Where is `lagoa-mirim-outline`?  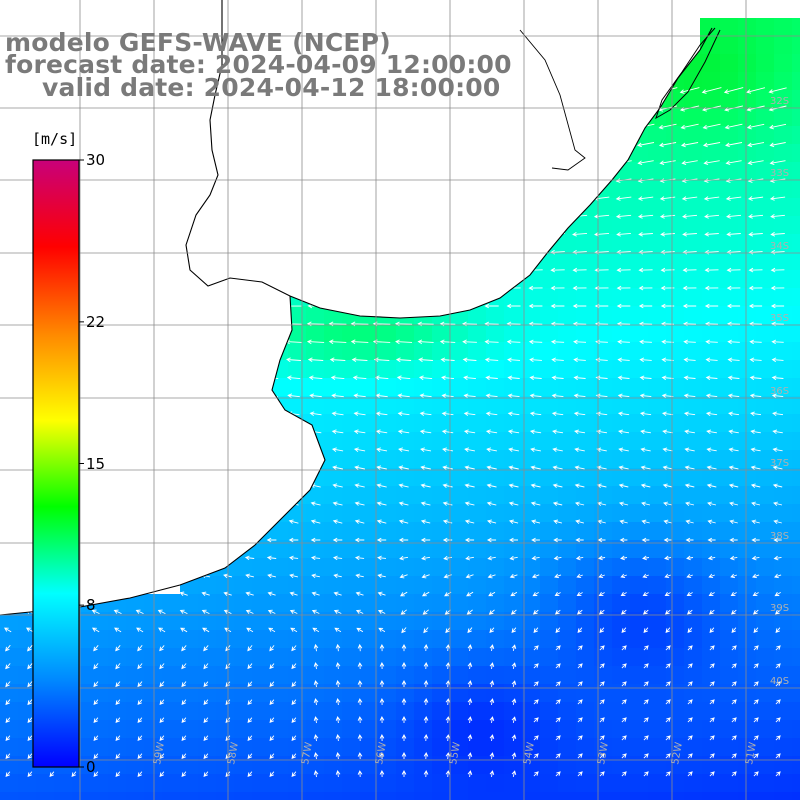
lagoa-mirim-outline is located at coordinates (688, 73).